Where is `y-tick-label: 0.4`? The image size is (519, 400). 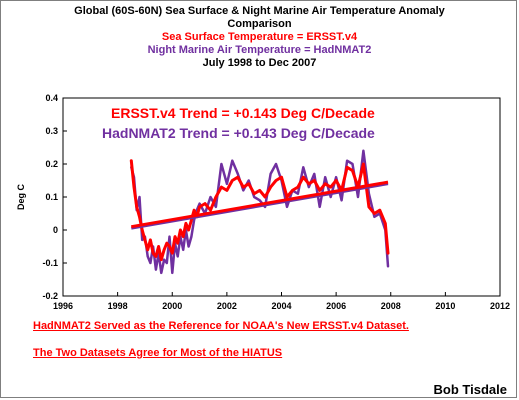
y-tick-label: 0.4 is located at coordinates (51, 98).